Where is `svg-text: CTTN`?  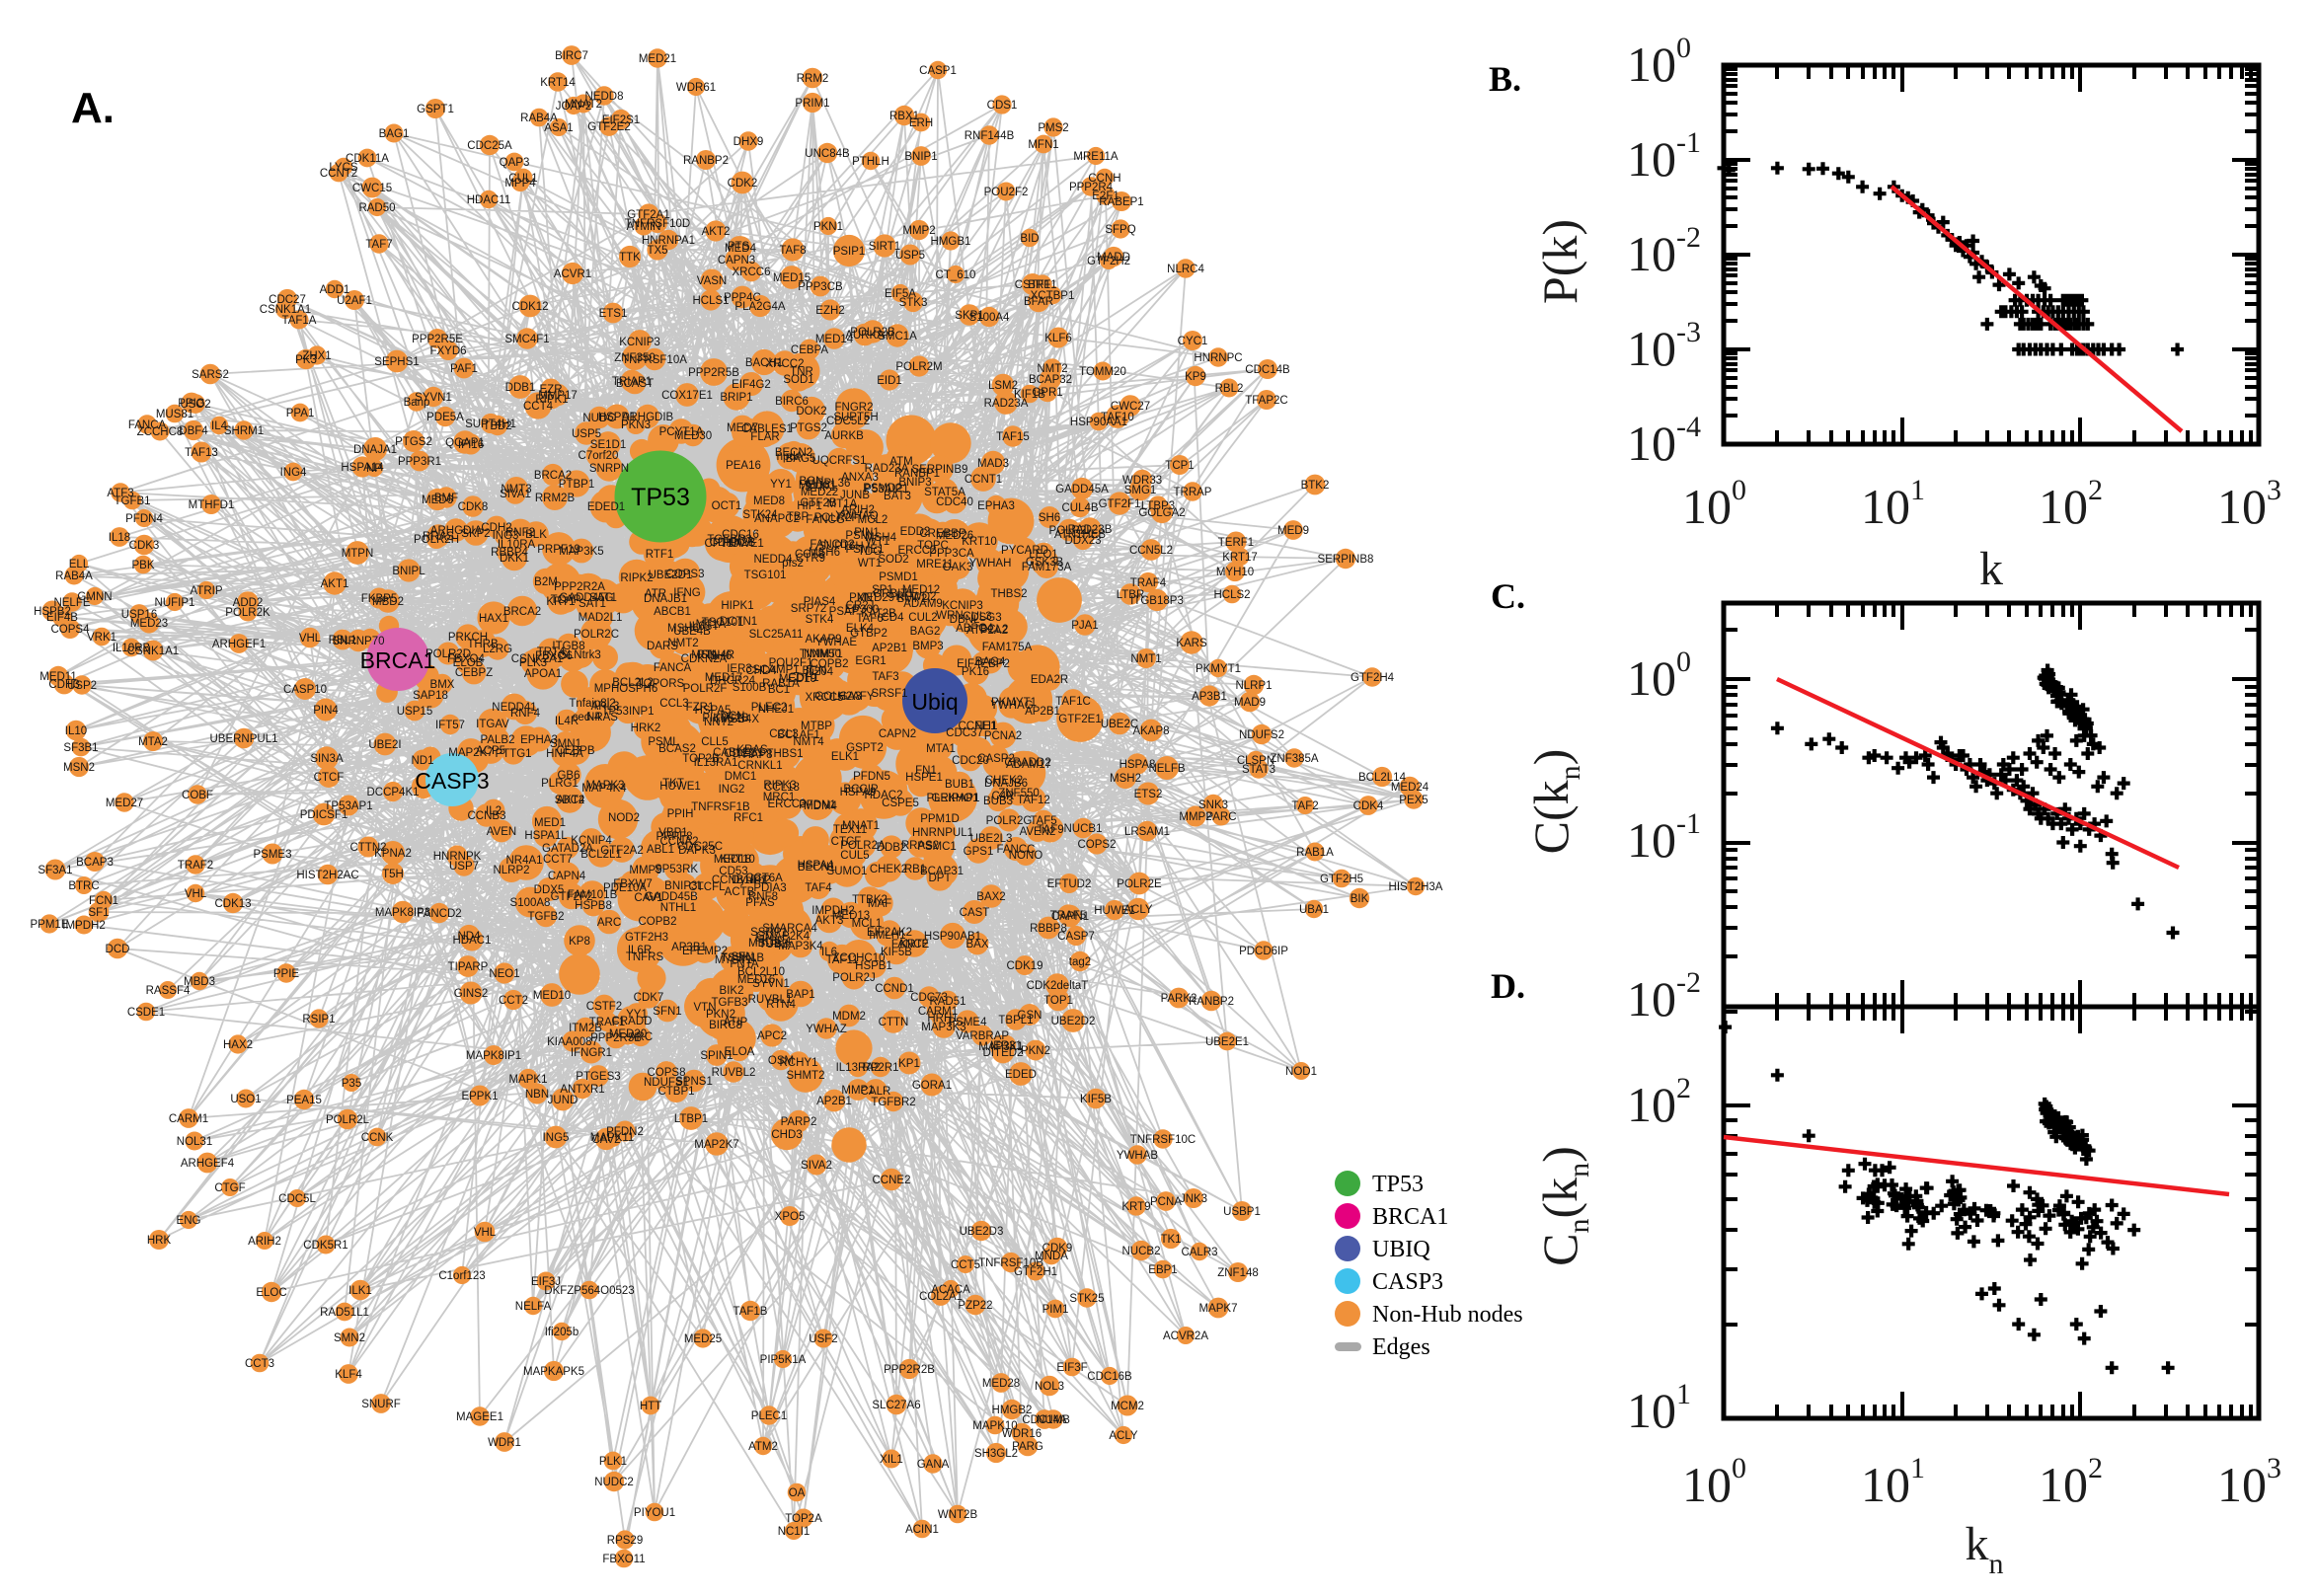
svg-text: CTTN is located at coordinates (894, 1022).